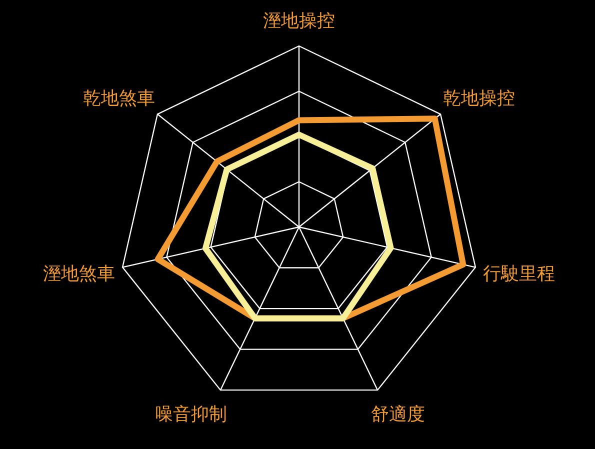 This screenshot has width=595, height=449. I want to click on spoke-label: 乾地煞車, so click(119, 99).